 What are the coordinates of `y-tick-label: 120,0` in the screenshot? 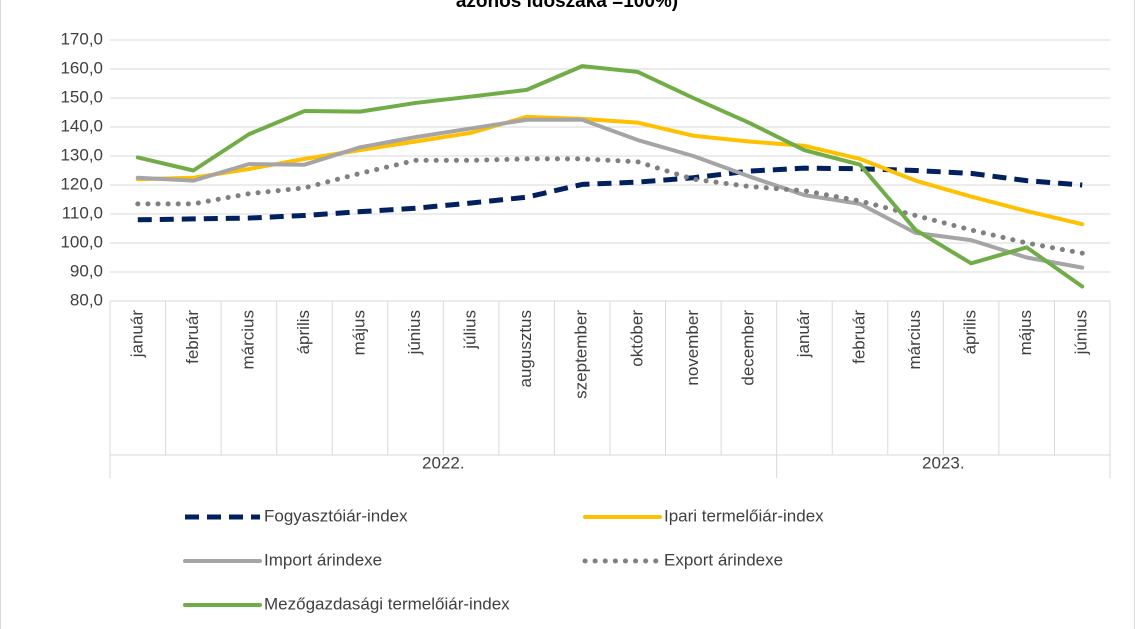 It's located at (81, 183).